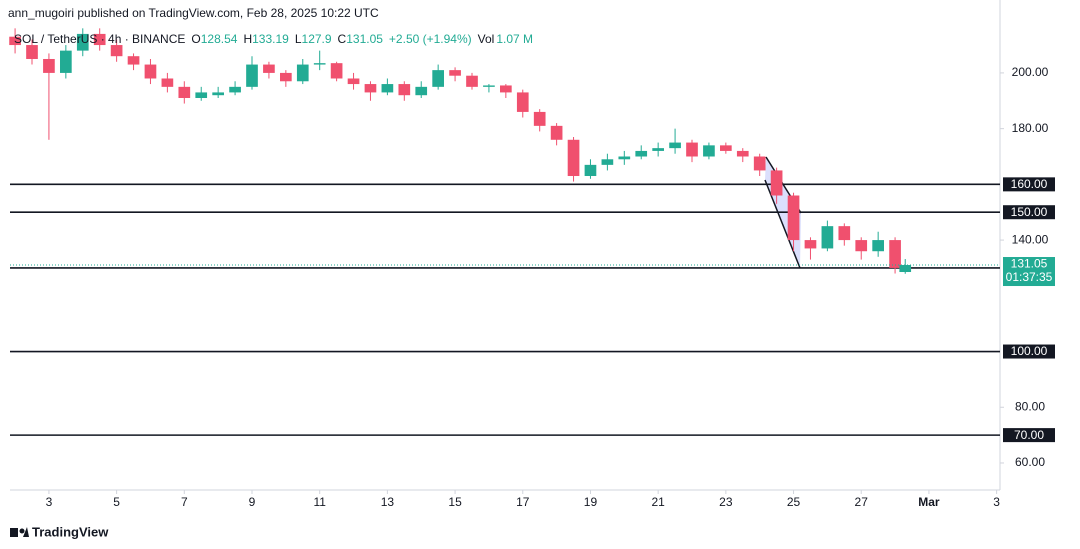 This screenshot has width=1080, height=549. I want to click on y-tick-label: 60.00, so click(1030, 462).